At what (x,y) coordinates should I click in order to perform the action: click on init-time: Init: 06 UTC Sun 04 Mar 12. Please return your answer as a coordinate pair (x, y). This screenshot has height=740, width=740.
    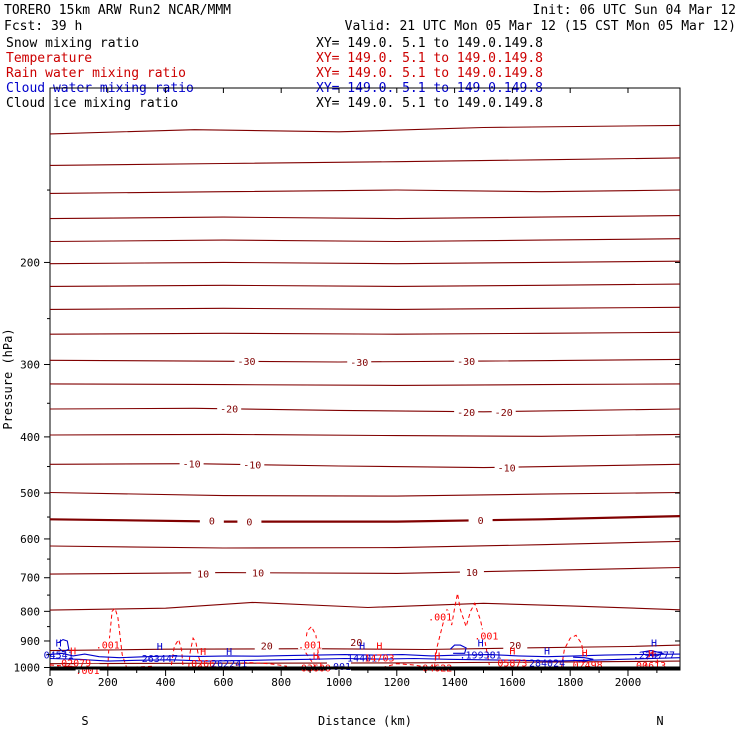
    Looking at the image, I should click on (635, 10).